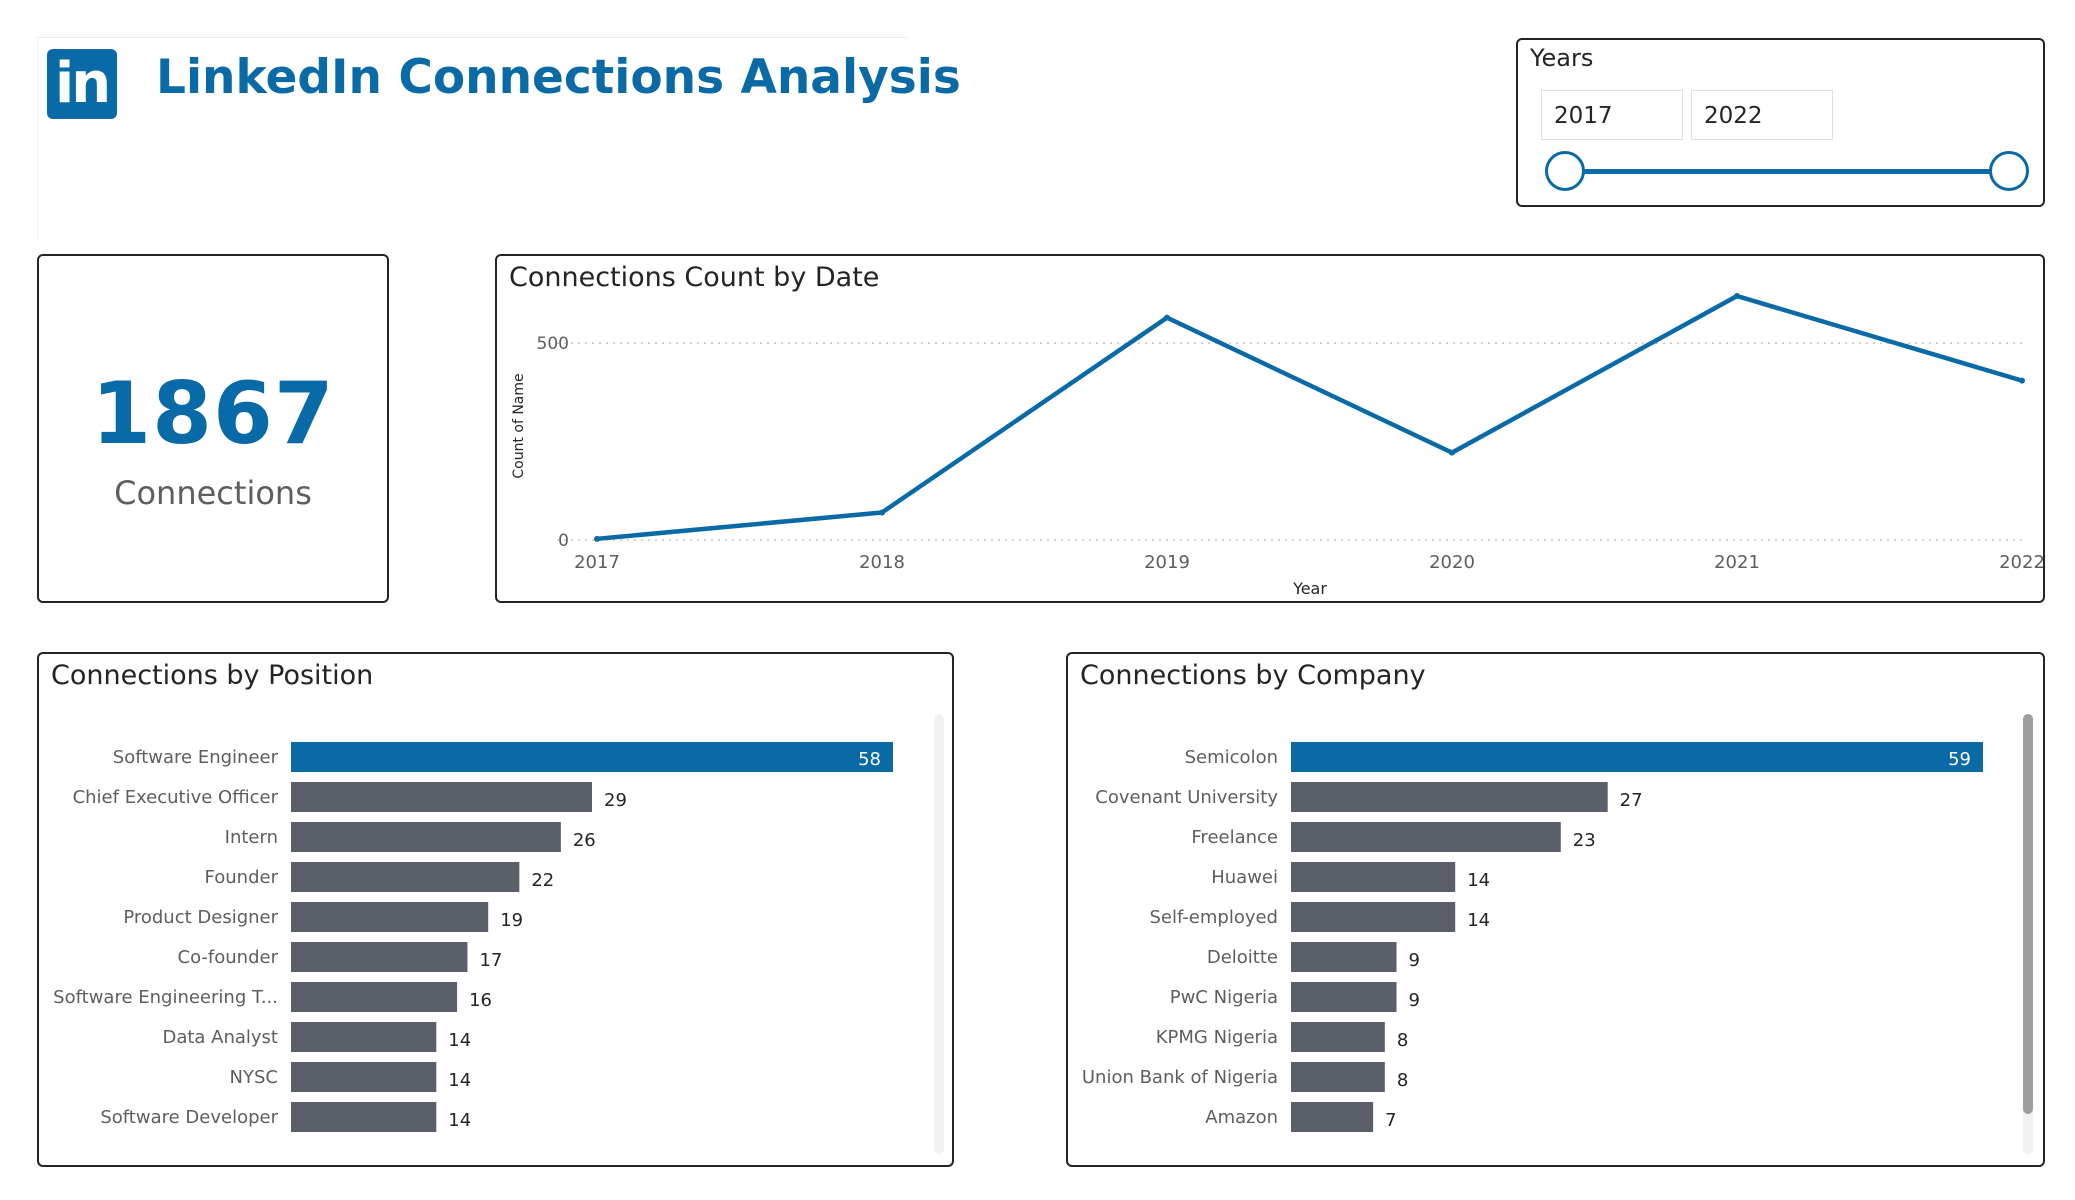 The width and height of the screenshot is (2075, 1200). Describe the element at coordinates (597, 562) in the screenshot. I see `x-tick-label: 2017` at that location.